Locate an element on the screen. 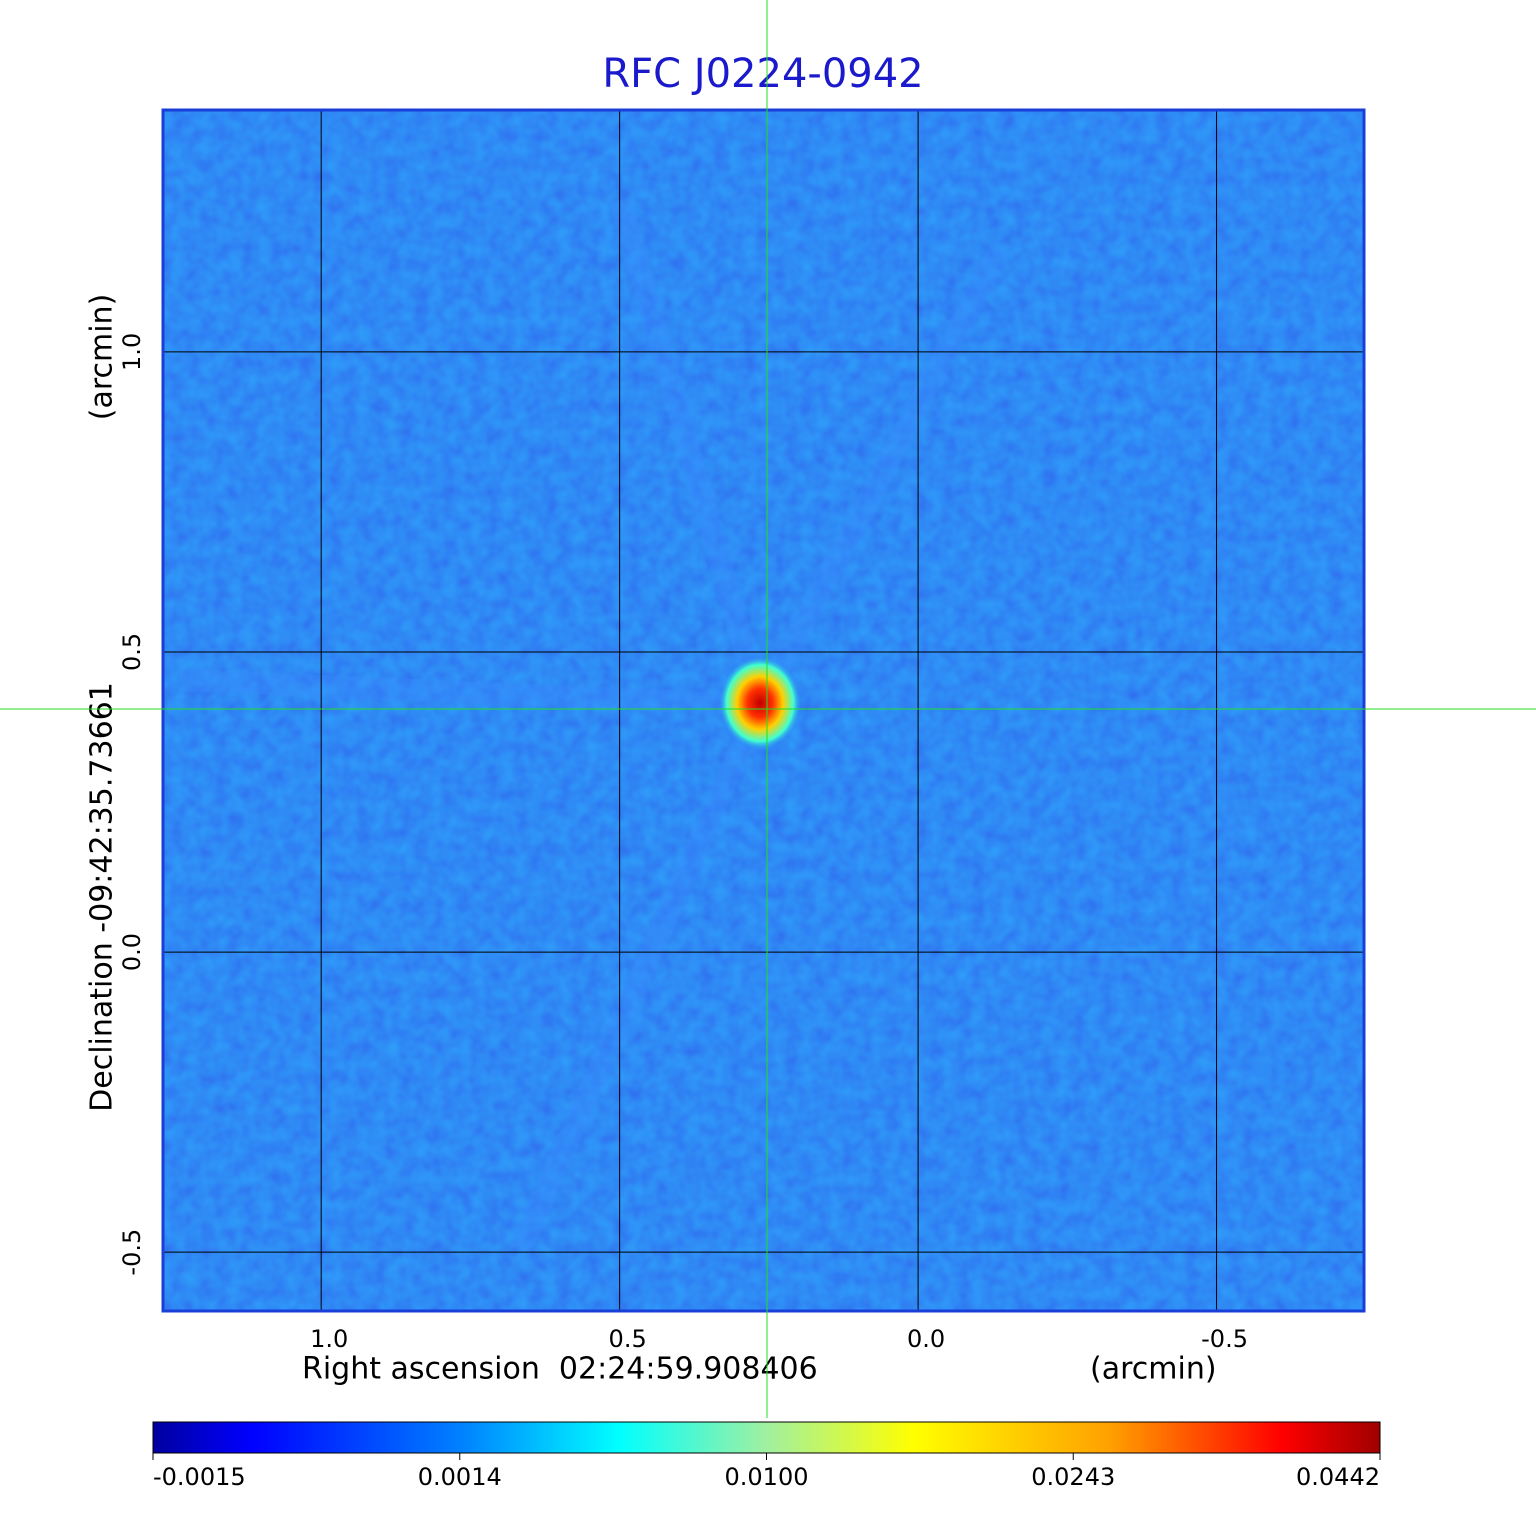  y-axis-label: Declination -09:42:35.73661 is located at coordinates (102, 897).